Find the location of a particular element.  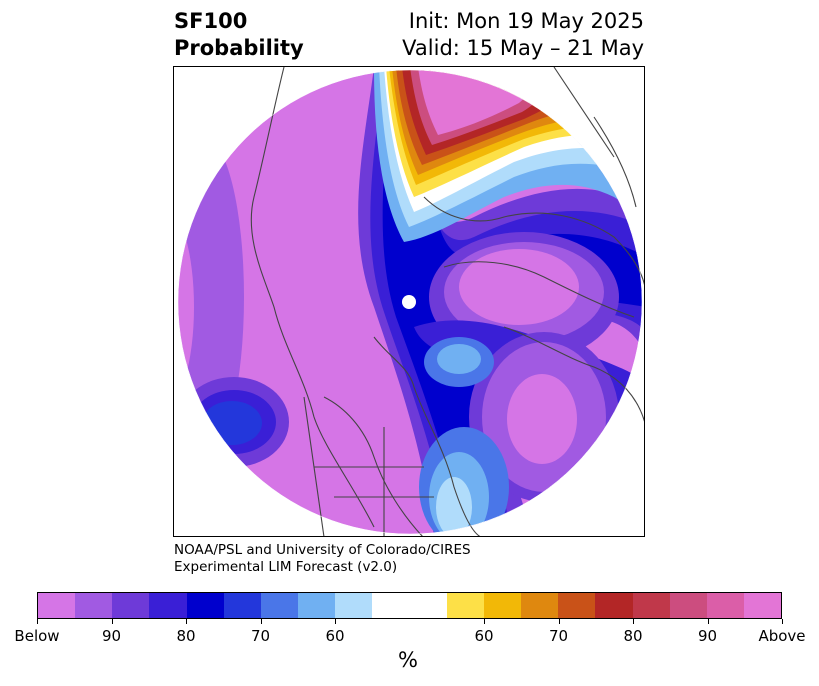

colorbar-tick-label: Above is located at coordinates (782, 636).